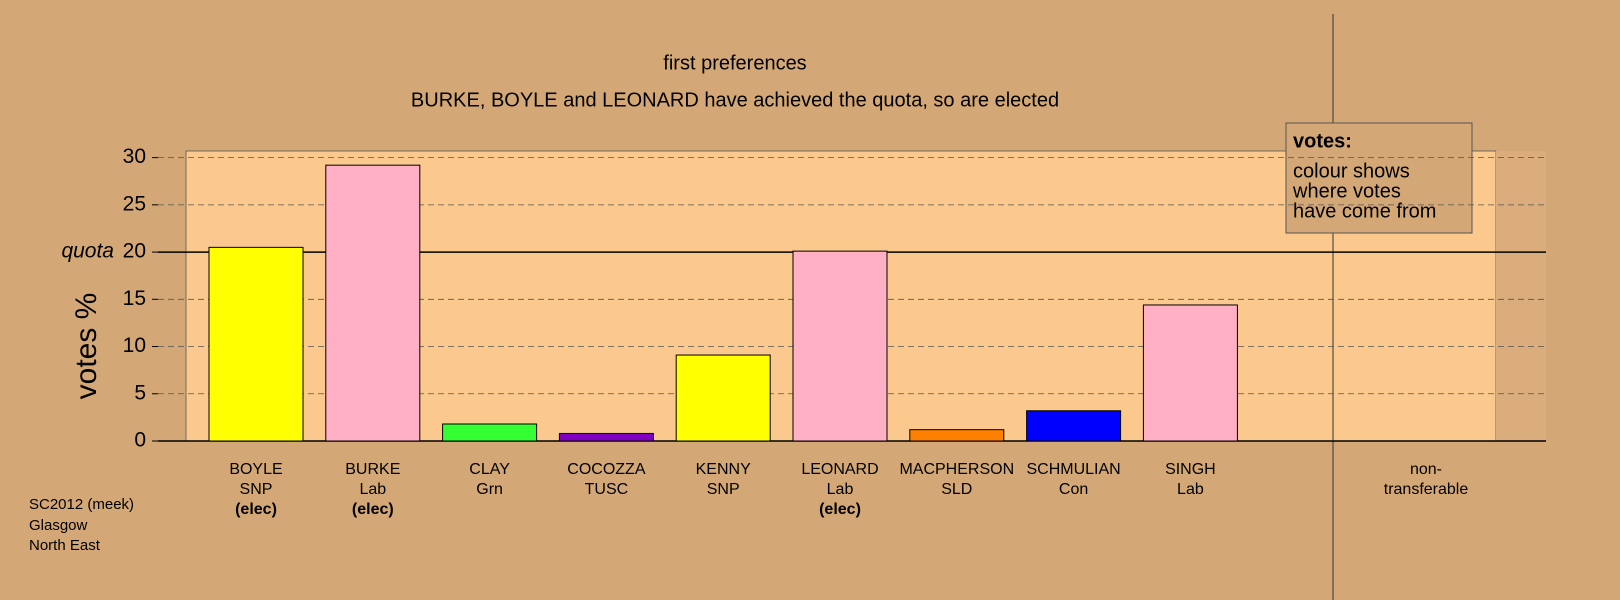 The image size is (1620, 600). What do you see at coordinates (81, 504) in the screenshot?
I see `footer: SC2012 (meek)` at bounding box center [81, 504].